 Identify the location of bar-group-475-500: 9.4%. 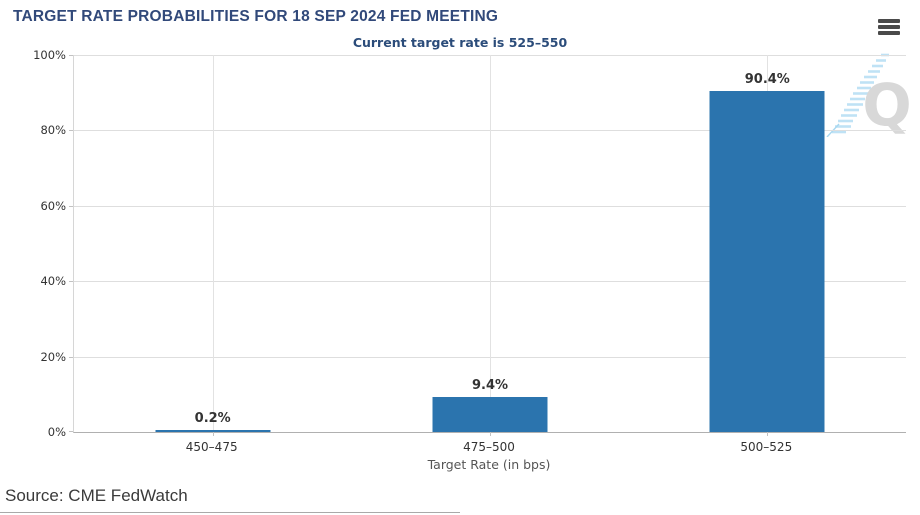
(490, 404).